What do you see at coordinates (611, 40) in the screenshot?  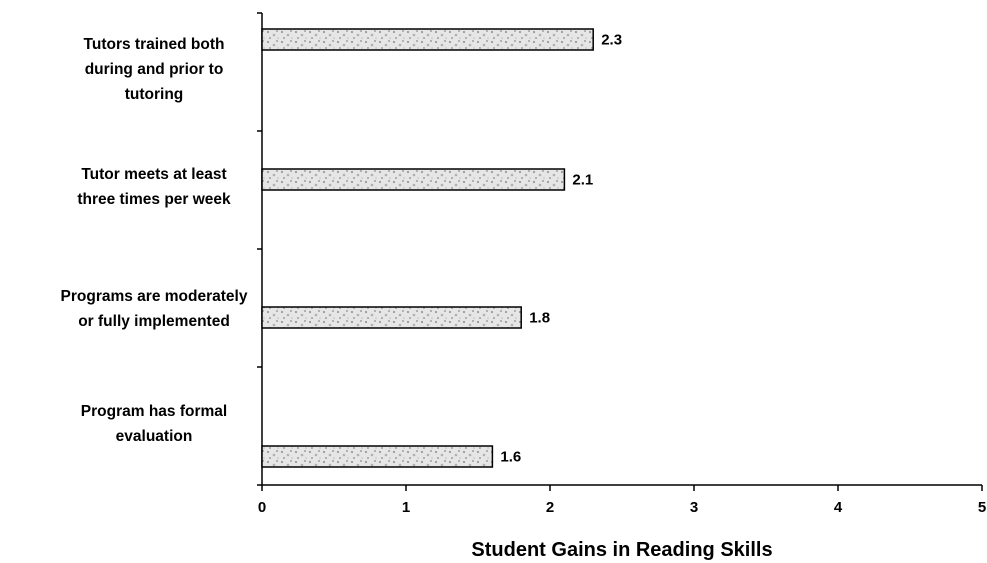 I see `data-label: 2.3` at bounding box center [611, 40].